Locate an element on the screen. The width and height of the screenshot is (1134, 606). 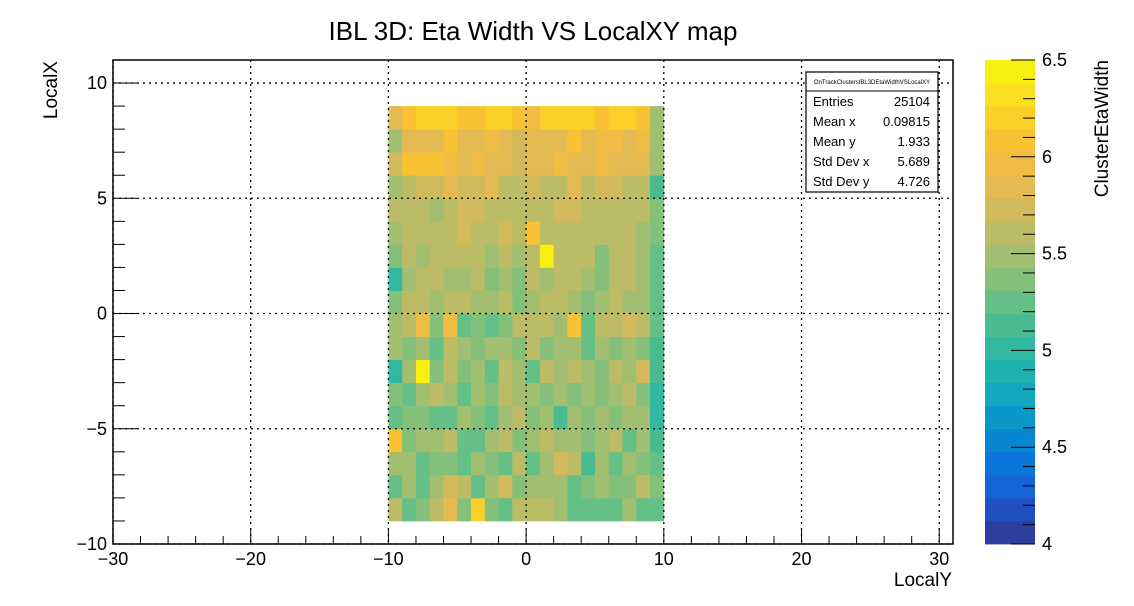
color-scale-label: ClusterEtaWidth is located at coordinates (1102, 128).